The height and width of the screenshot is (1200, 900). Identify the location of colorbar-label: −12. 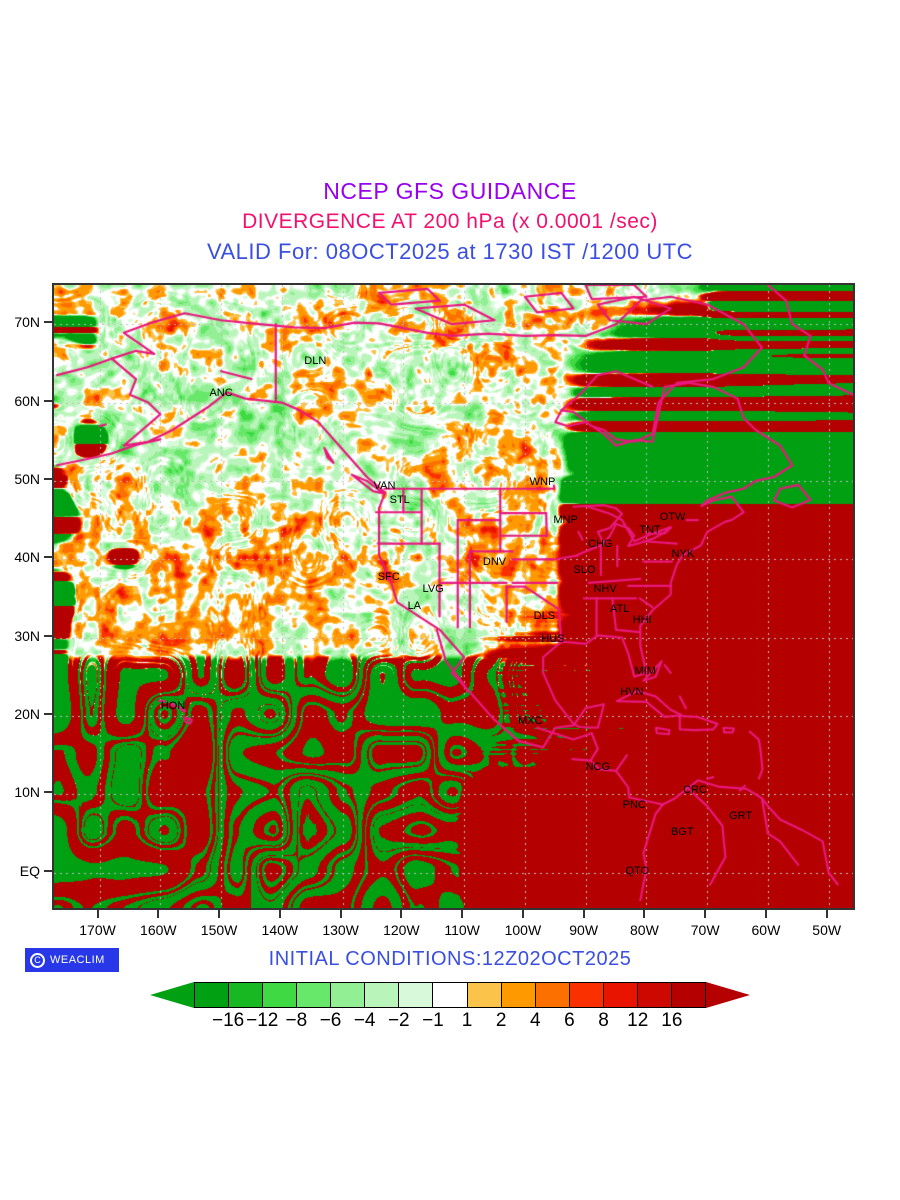
(262, 1020).